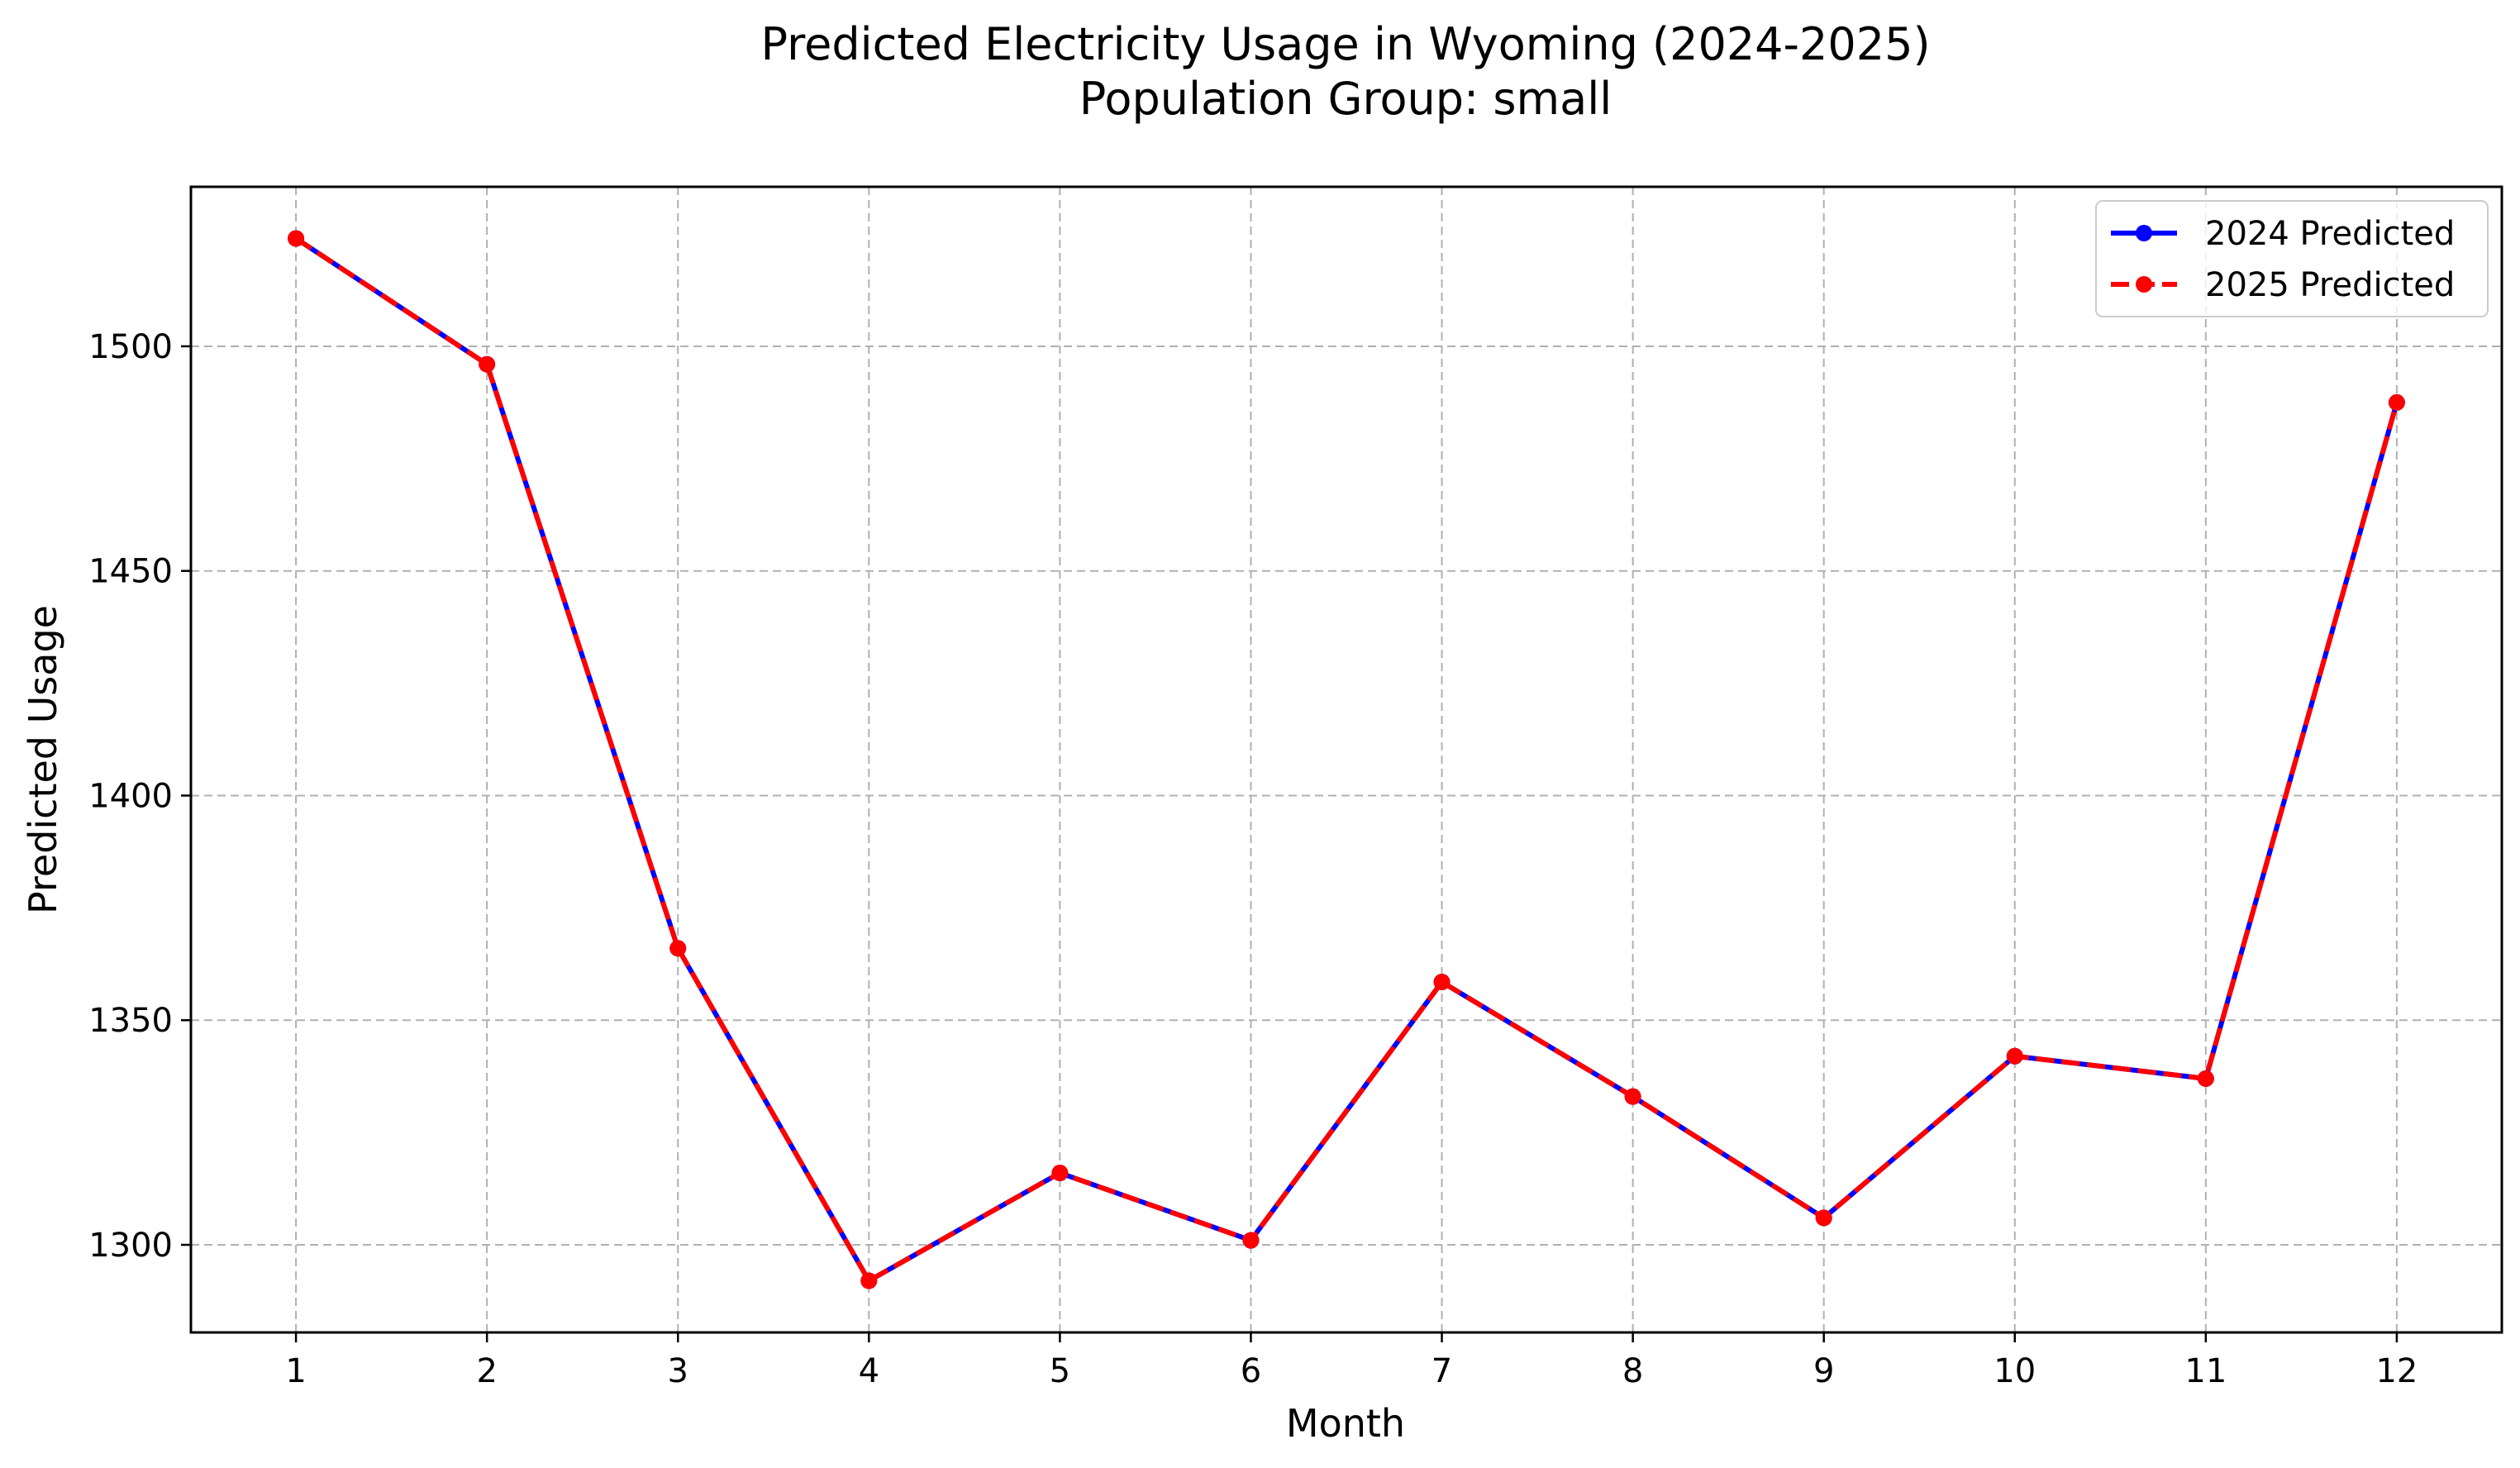  What do you see at coordinates (2144, 233) in the screenshot?
I see `legend-marker-2024` at bounding box center [2144, 233].